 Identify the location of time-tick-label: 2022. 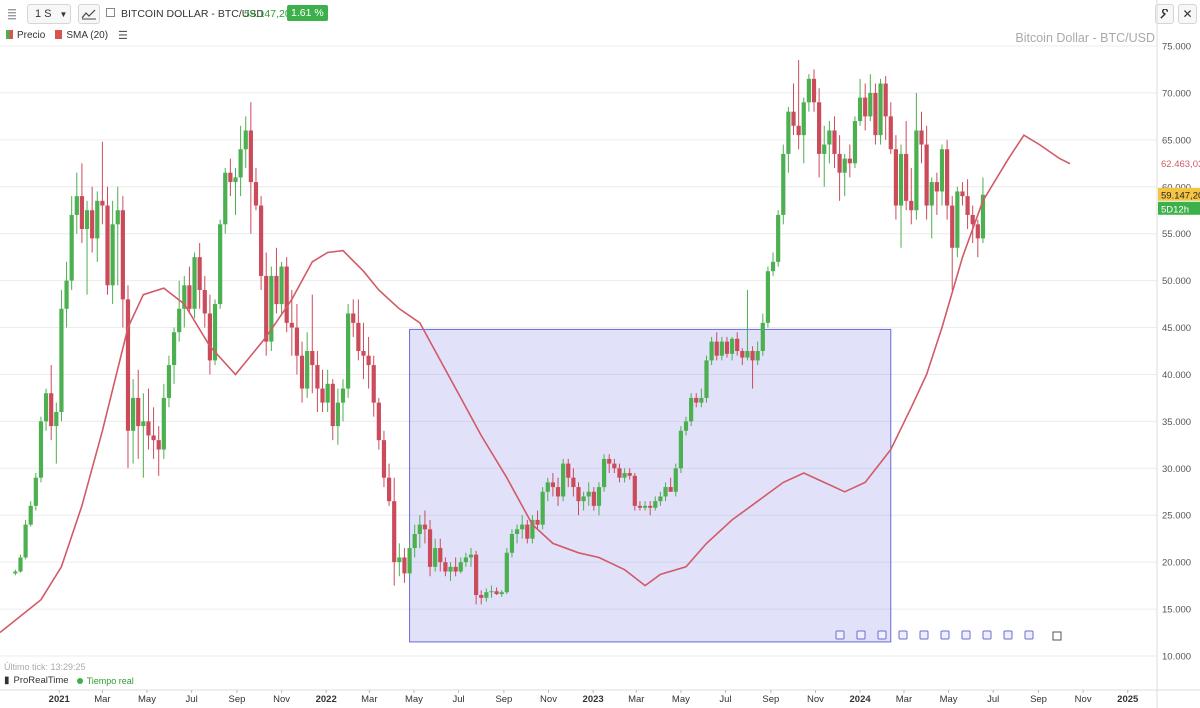
(326, 699).